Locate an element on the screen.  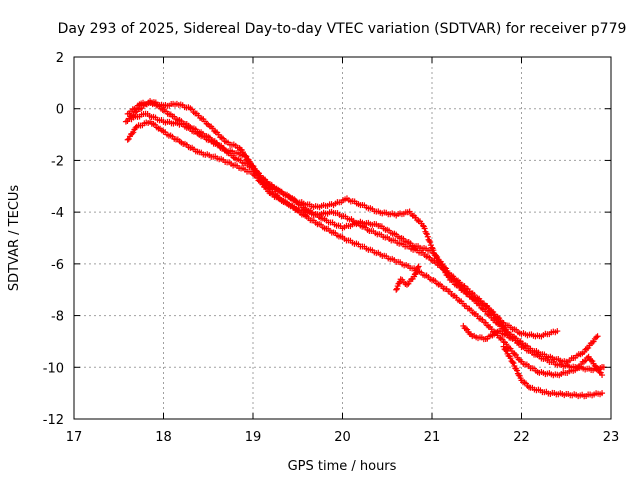
y-tick-label: 0 is located at coordinates (60, 110).